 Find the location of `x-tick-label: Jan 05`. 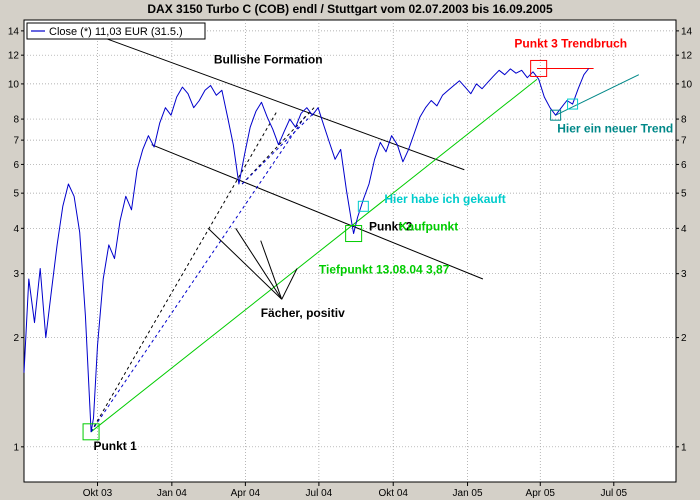

x-tick-label: Jan 05 is located at coordinates (468, 493).